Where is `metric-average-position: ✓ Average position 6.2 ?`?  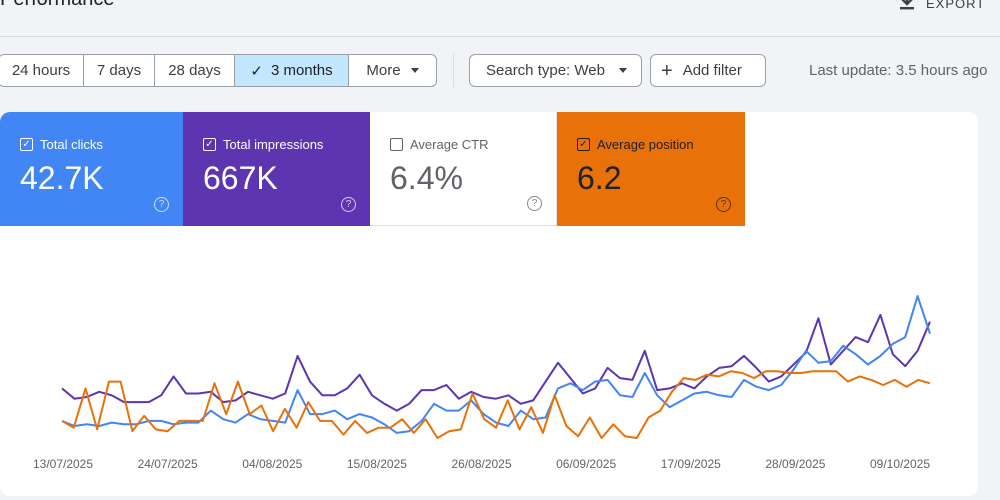 metric-average-position: ✓ Average position 6.2 ? is located at coordinates (651, 169).